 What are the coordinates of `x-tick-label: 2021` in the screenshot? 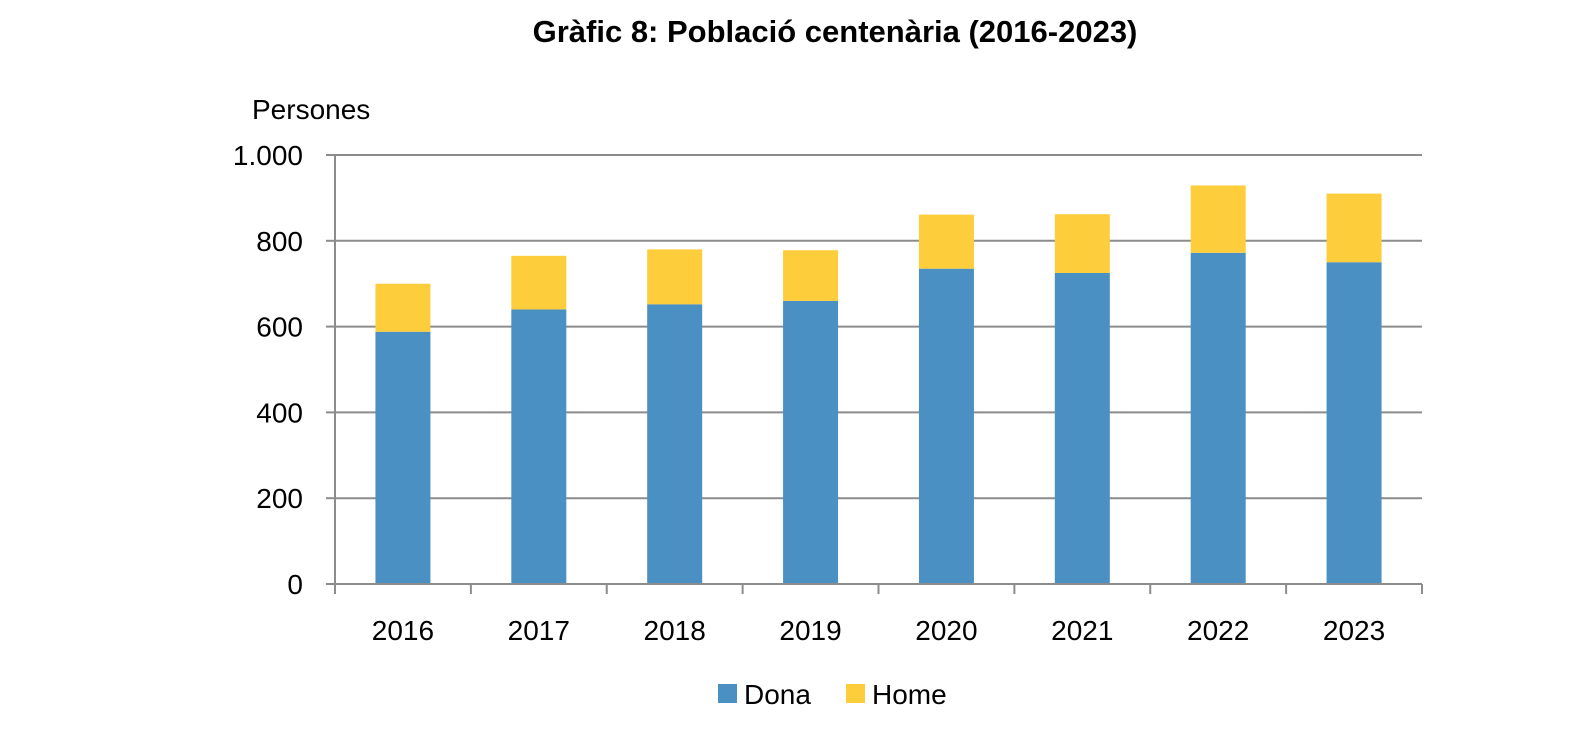 It's located at (1082, 630).